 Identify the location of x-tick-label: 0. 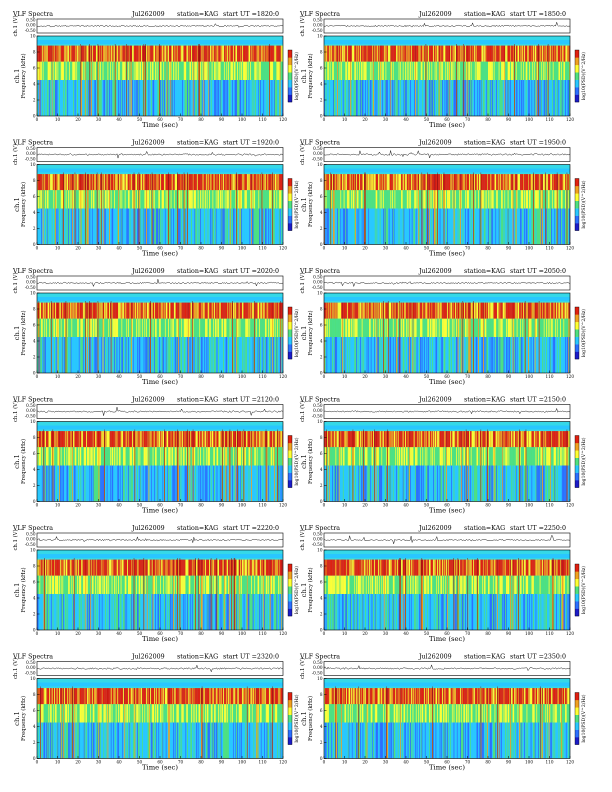
(37, 119).